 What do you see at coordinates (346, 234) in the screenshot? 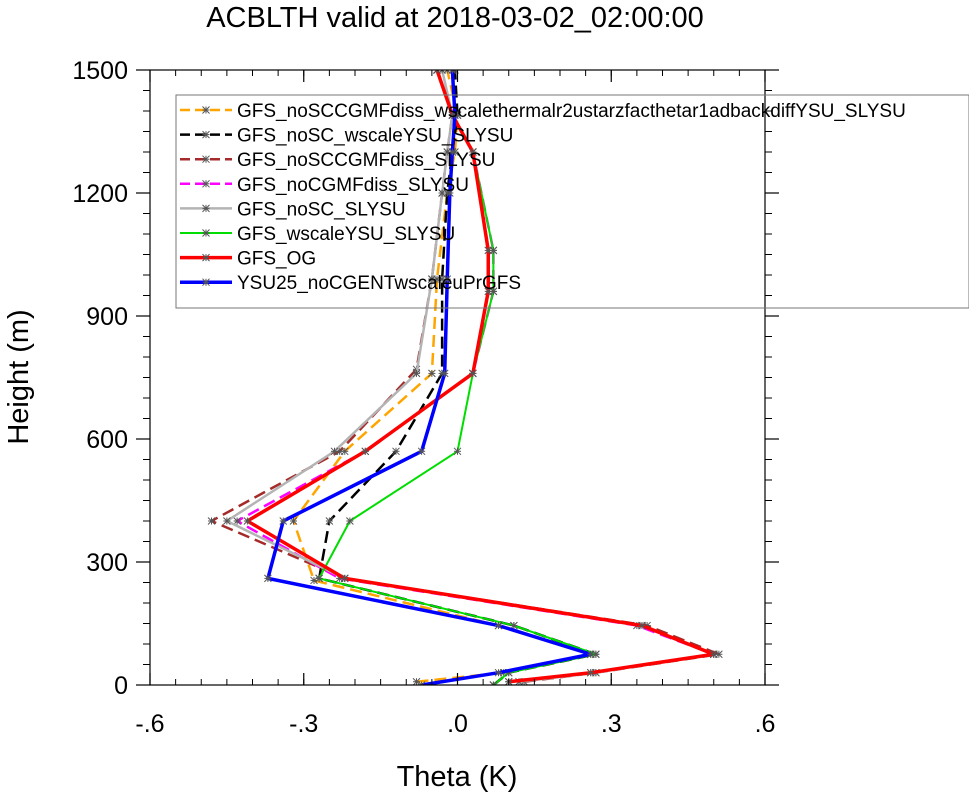
I see `legend-label-5: GFS_wscaleYSU_SLYSU` at bounding box center [346, 234].